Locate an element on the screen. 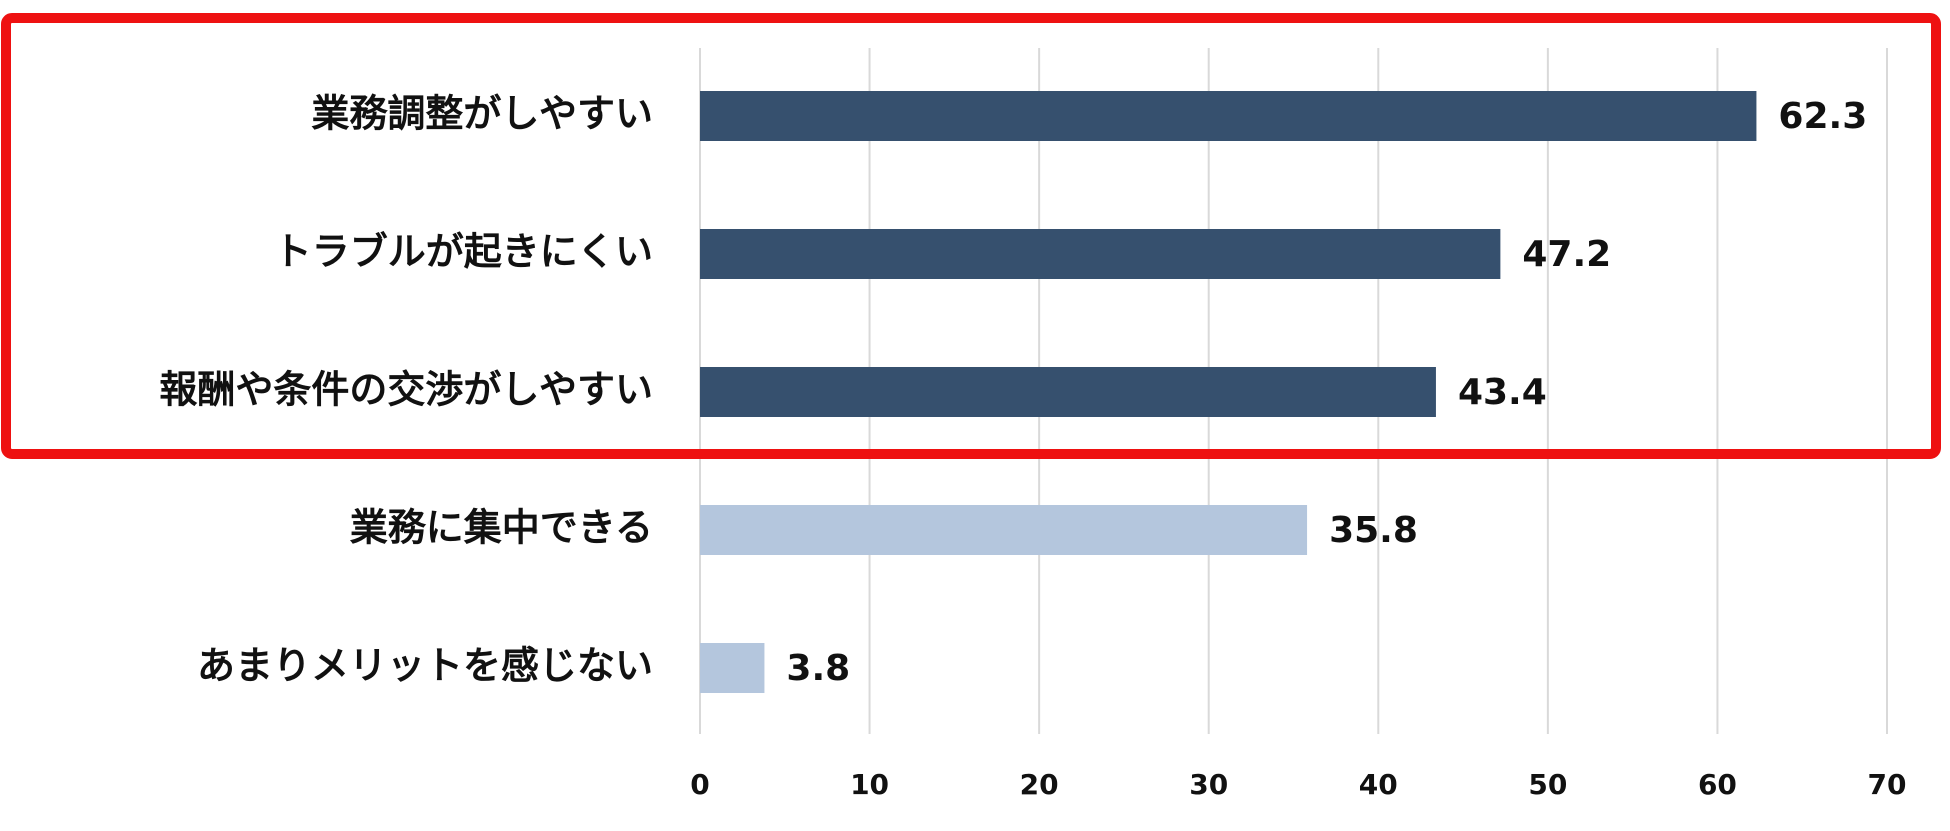 This screenshot has height=831, width=1950. x-tick-label: 10 is located at coordinates (869, 784).